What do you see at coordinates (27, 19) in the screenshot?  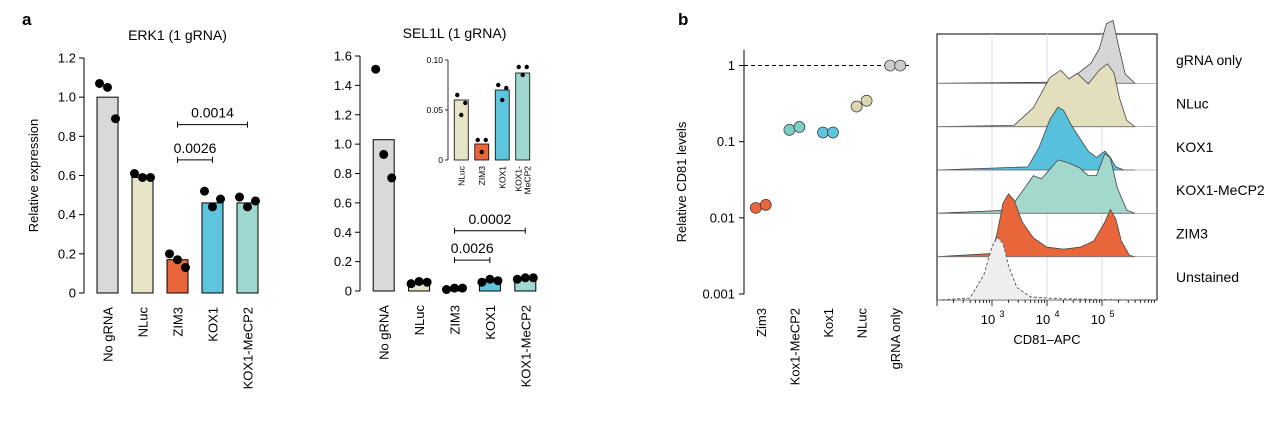 I see `panel-a-letter: a` at bounding box center [27, 19].